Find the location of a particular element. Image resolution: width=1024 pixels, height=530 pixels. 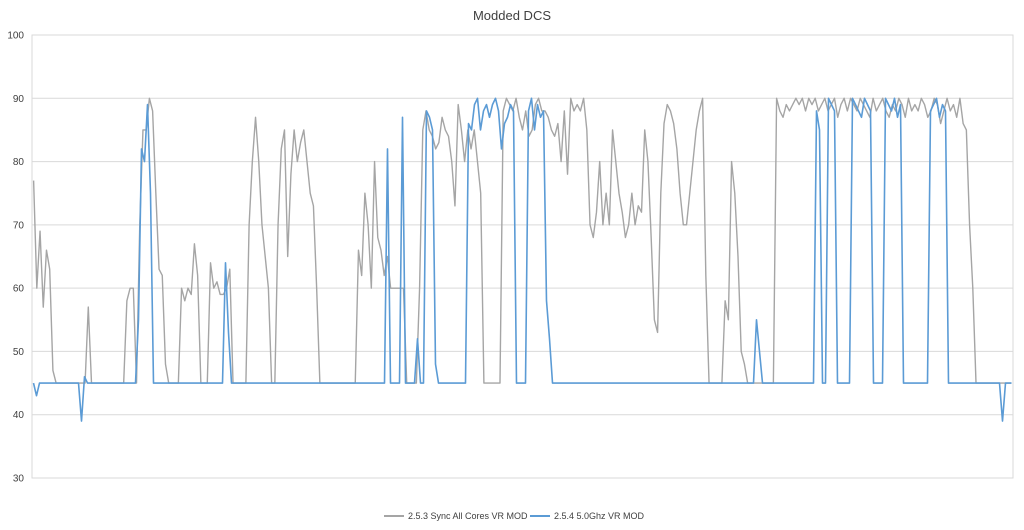

legend-item-1: 2.5.3 Sync All Cores VR MOD is located at coordinates (456, 516).